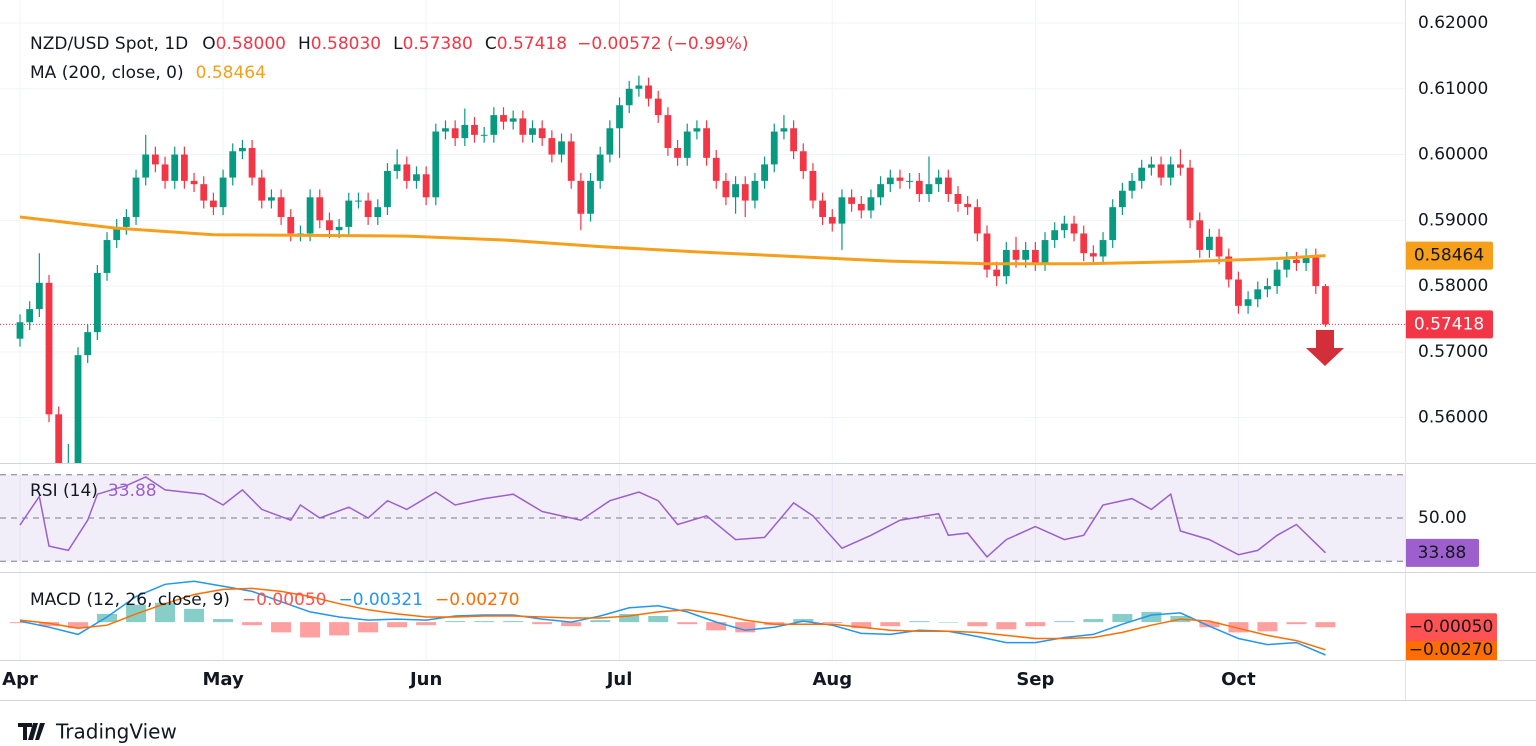 The height and width of the screenshot is (746, 1536). I want to click on histogram-tag, so click(1451, 627).